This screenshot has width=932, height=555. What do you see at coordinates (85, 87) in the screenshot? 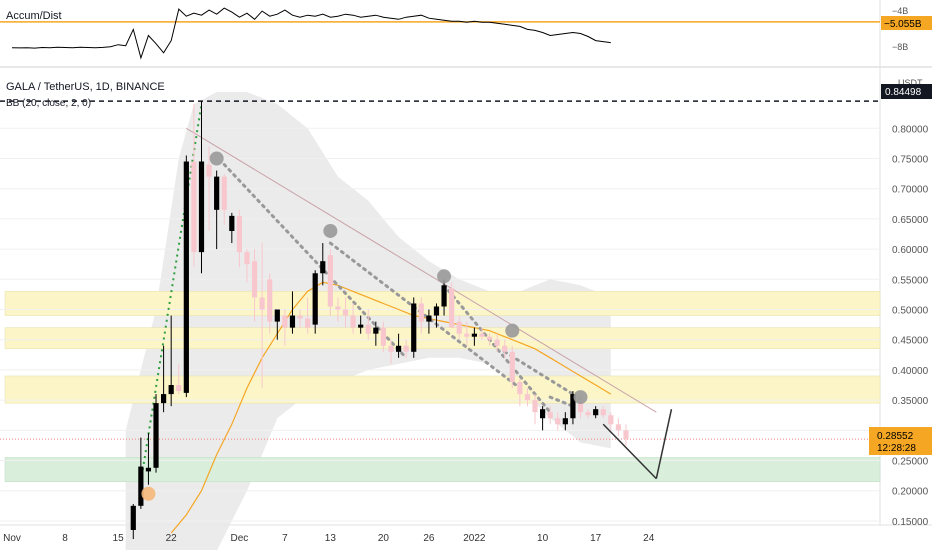
I see `symbol-title: GALA / TetherUS, 1D, BINANCE` at bounding box center [85, 87].